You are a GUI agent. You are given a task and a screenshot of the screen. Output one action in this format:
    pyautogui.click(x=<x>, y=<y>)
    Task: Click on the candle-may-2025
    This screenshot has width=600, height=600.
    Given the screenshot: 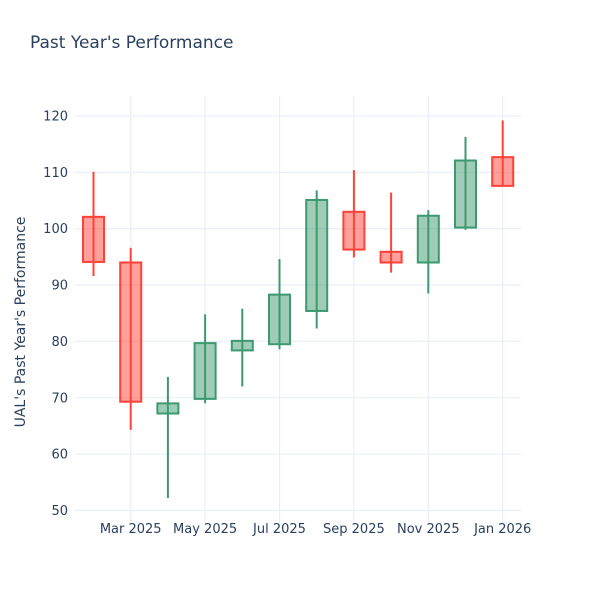 What is the action you would take?
    pyautogui.click(x=205, y=359)
    